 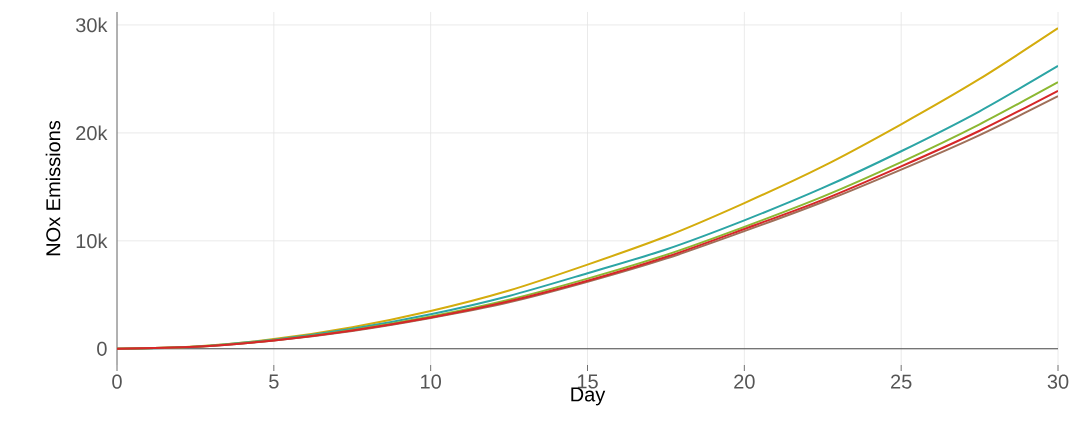 What do you see at coordinates (53, 188) in the screenshot?
I see `y-axis-title: NOx Emissions` at bounding box center [53, 188].